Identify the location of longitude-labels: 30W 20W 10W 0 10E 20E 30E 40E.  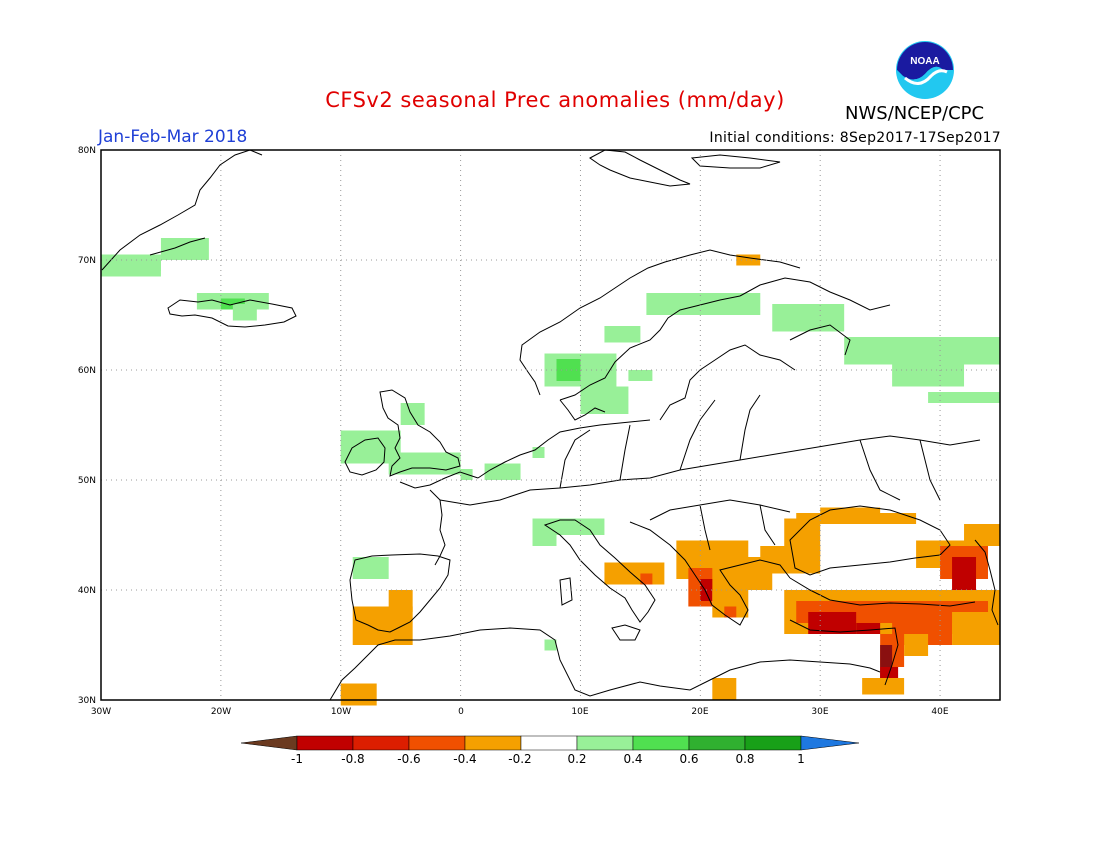
(520, 712).